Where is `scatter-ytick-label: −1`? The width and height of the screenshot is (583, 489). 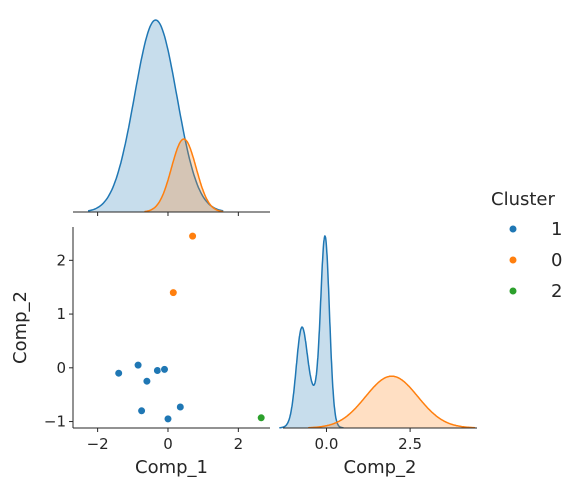 scatter-ytick-label: −1 is located at coordinates (55, 422).